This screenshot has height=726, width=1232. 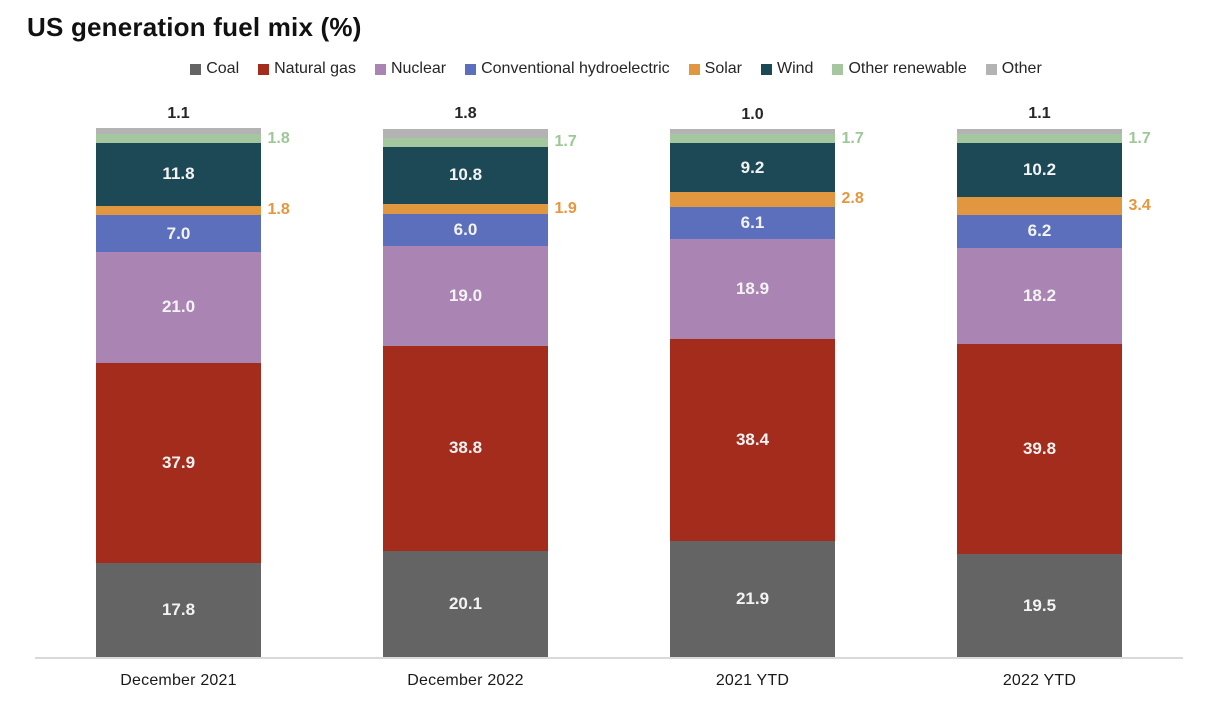 What do you see at coordinates (465, 680) in the screenshot?
I see `x-axis-label-december-2022: December 2022` at bounding box center [465, 680].